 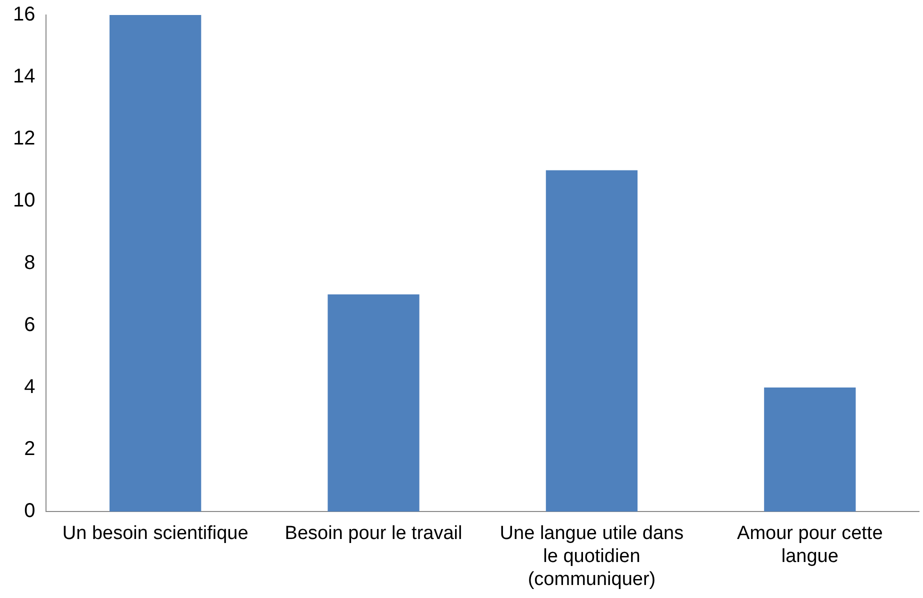 I want to click on y-tick-label: 14, so click(x=24, y=77).